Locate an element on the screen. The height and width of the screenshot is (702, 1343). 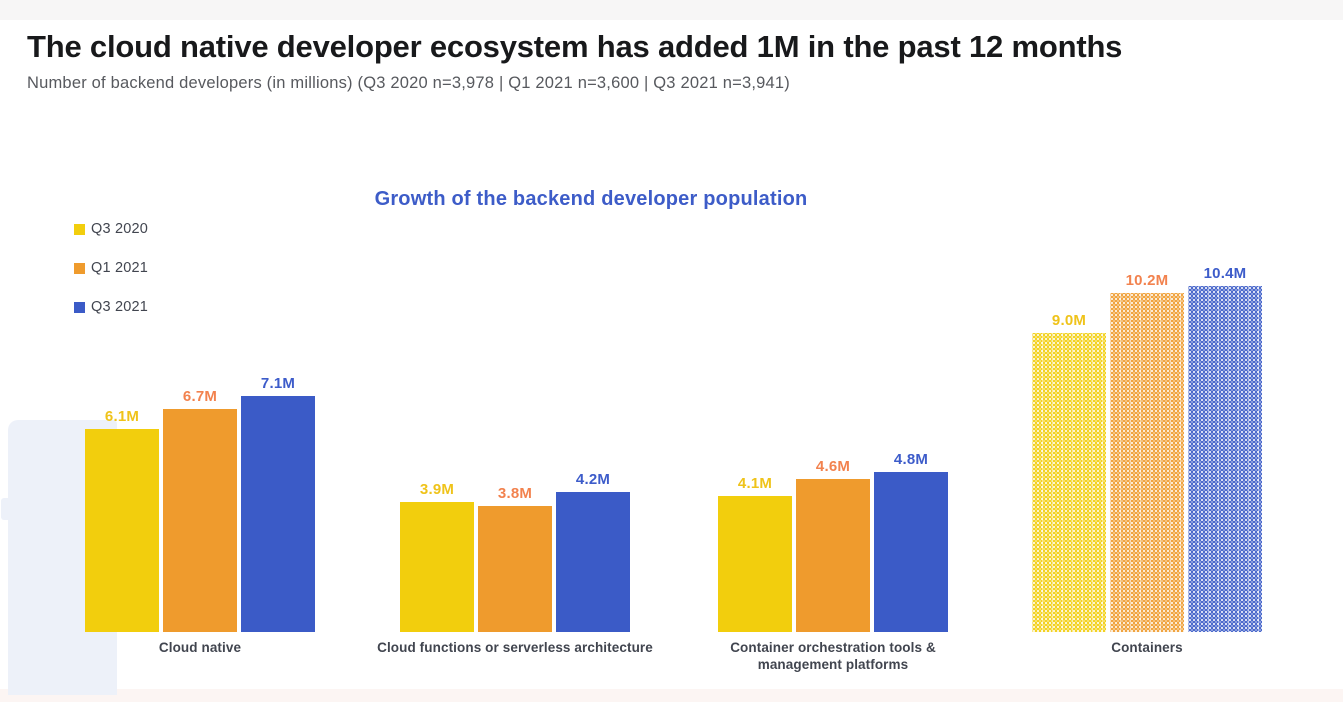
bar-group-containers: 9.0M 10.2M 10.4M is located at coordinates (1147, 448).